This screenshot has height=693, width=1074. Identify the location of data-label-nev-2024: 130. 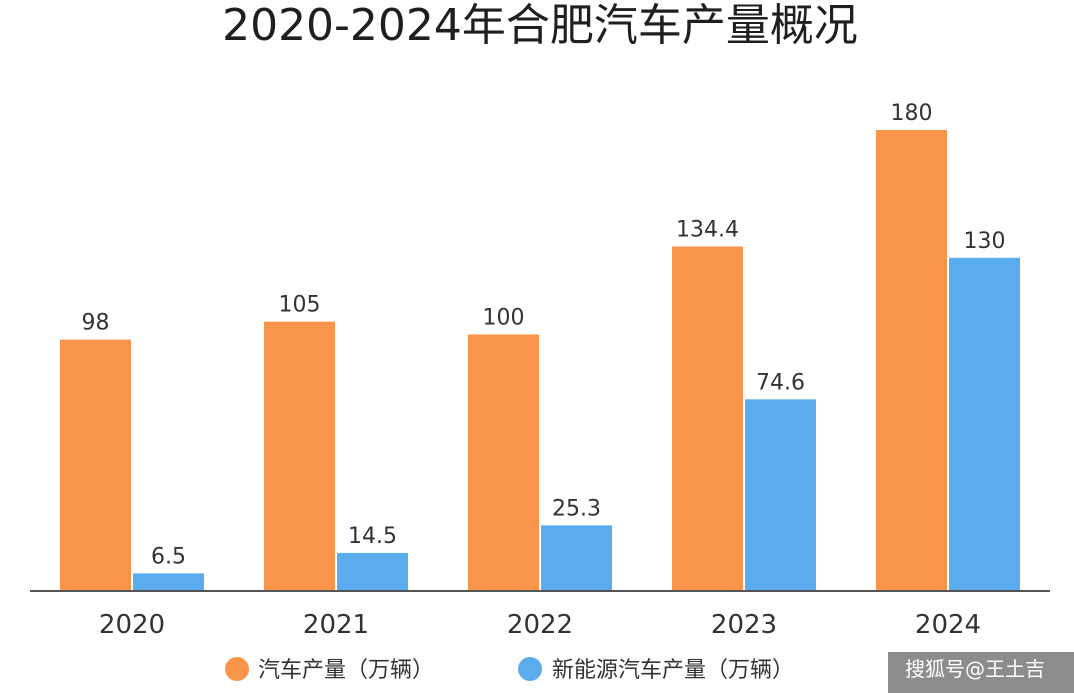
(985, 241).